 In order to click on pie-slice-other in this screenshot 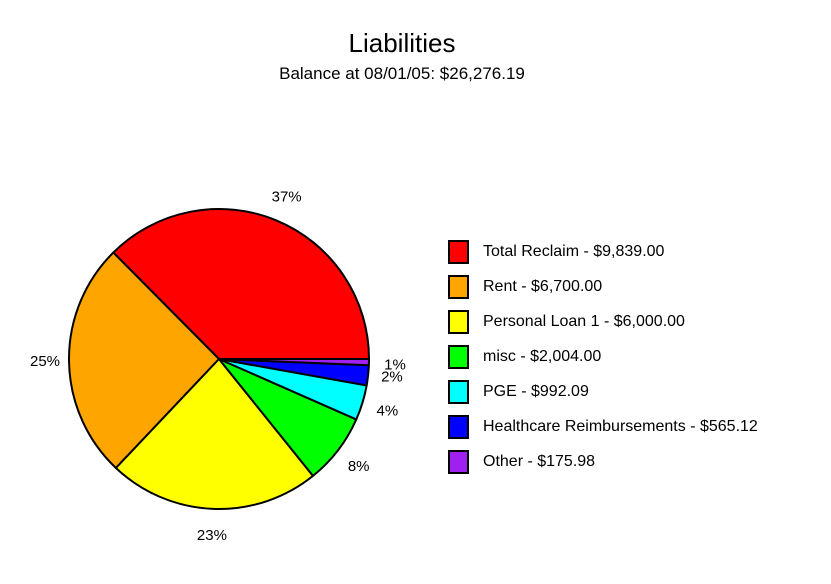, I will do `click(294, 362)`.